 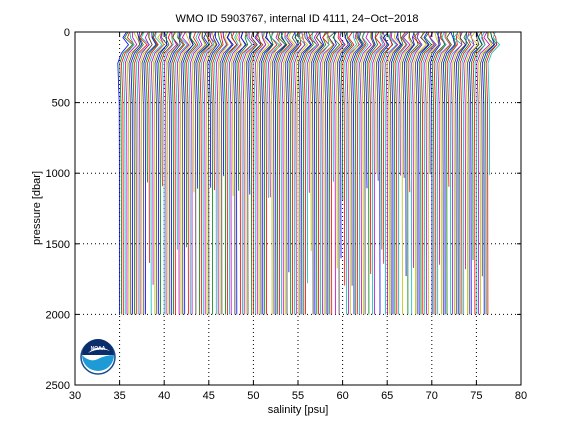 What do you see at coordinates (98, 363) in the screenshot?
I see `noaa-logo-wave` at bounding box center [98, 363].